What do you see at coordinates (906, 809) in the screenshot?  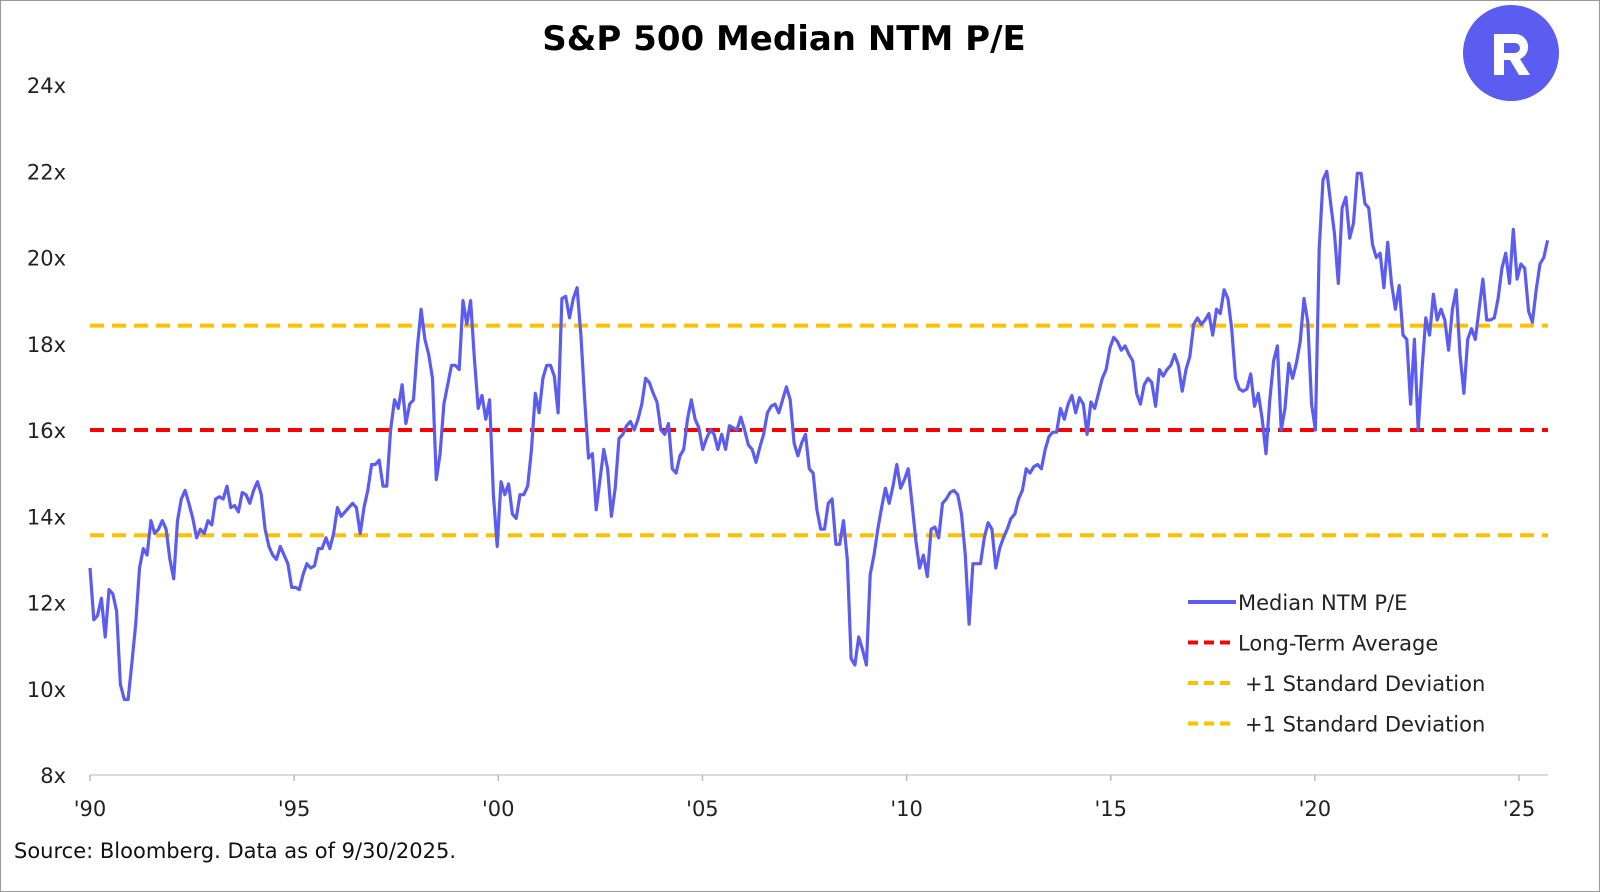 I see `x-tick-label: '10` at bounding box center [906, 809].